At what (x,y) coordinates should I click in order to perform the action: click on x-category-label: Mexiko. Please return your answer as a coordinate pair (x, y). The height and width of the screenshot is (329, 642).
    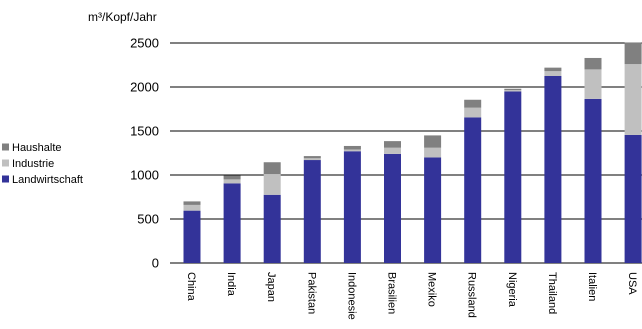
    Looking at the image, I should click on (432, 289).